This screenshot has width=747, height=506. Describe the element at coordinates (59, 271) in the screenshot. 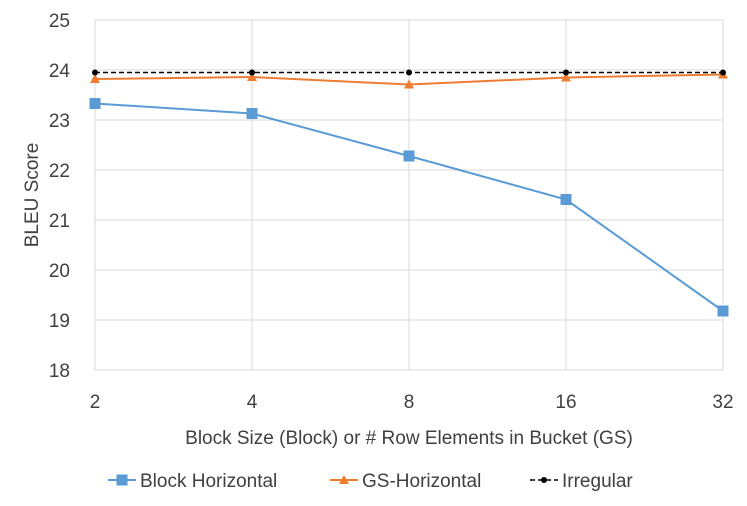

I see `y-tick-label: 20` at that location.